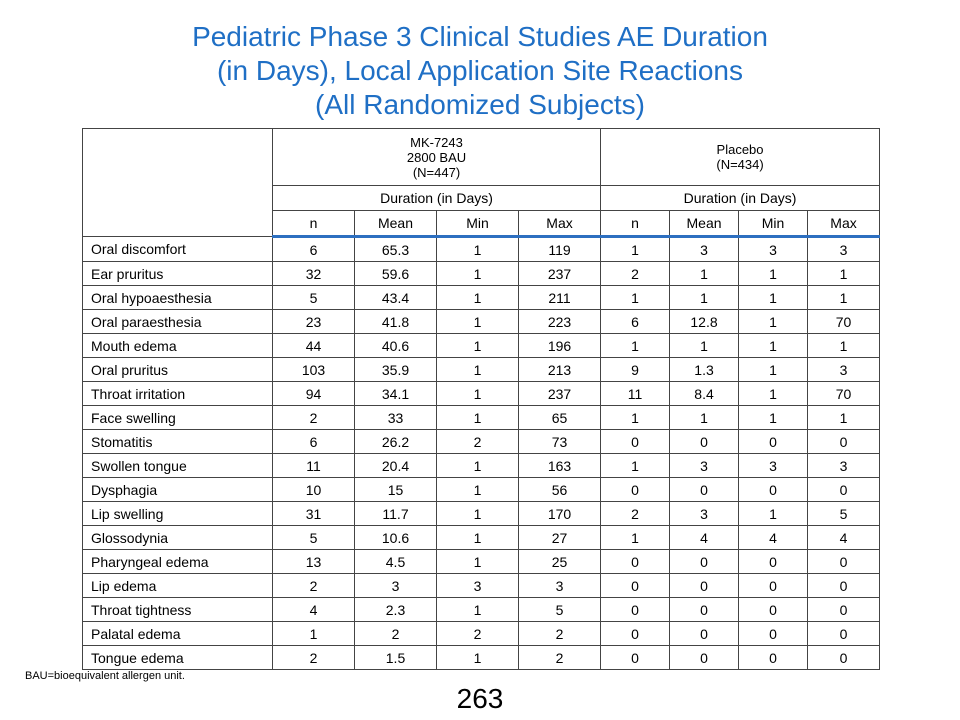  I want to click on table-row: Oral paraesthesia 23 41.8 1 223 6 12.8 1 70, so click(481, 321).